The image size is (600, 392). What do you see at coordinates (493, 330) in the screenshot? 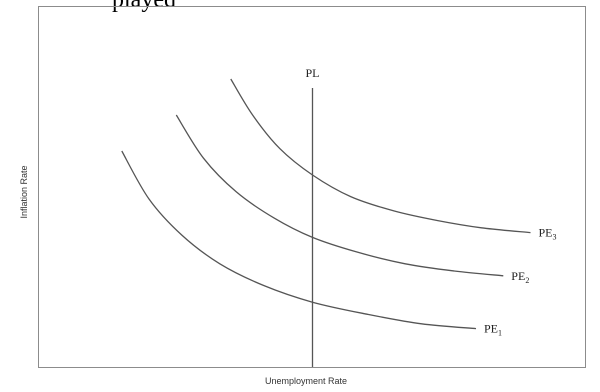
I see `curve-label-pe1: PE1` at bounding box center [493, 330].